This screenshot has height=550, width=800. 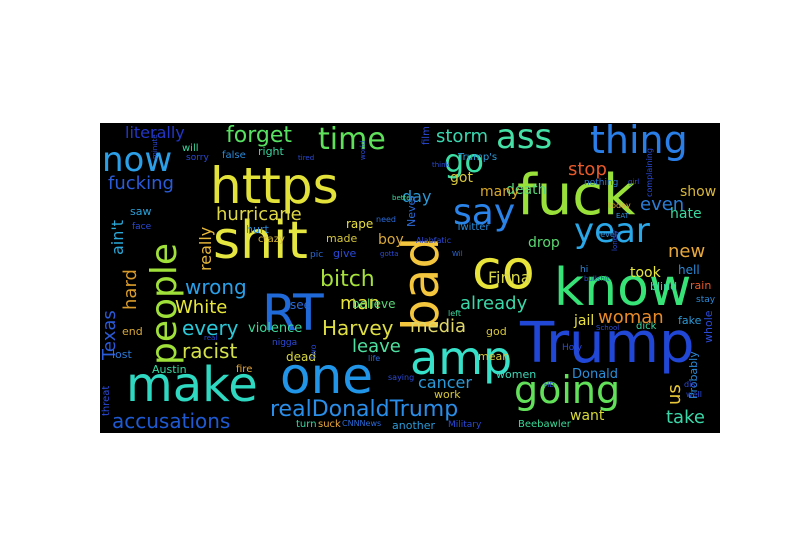 What do you see at coordinates (509, 277) in the screenshot?
I see `word: Finna` at bounding box center [509, 277].